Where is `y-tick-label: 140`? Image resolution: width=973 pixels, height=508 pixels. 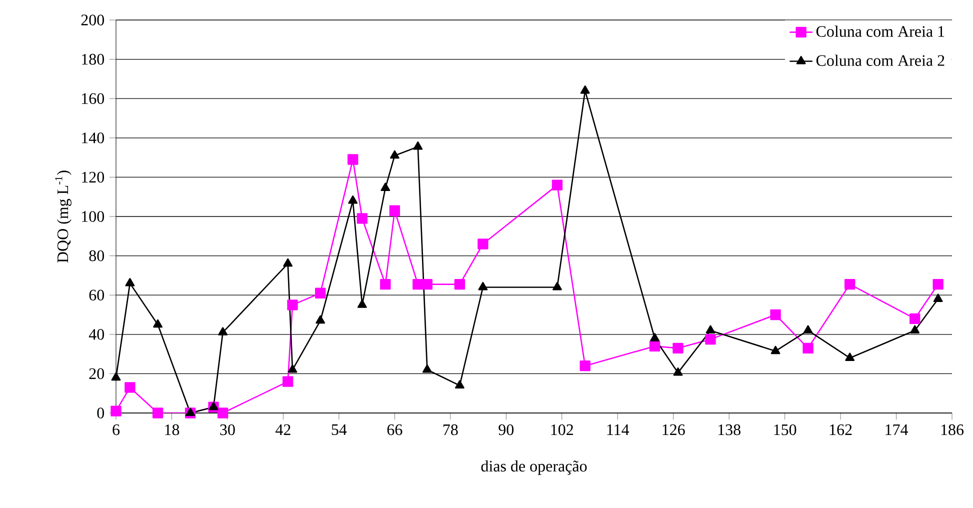 y-tick-label: 140 is located at coordinates (93, 138).